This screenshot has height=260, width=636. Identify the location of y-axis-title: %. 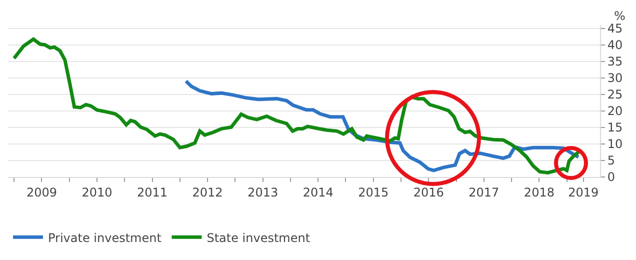
(620, 16).